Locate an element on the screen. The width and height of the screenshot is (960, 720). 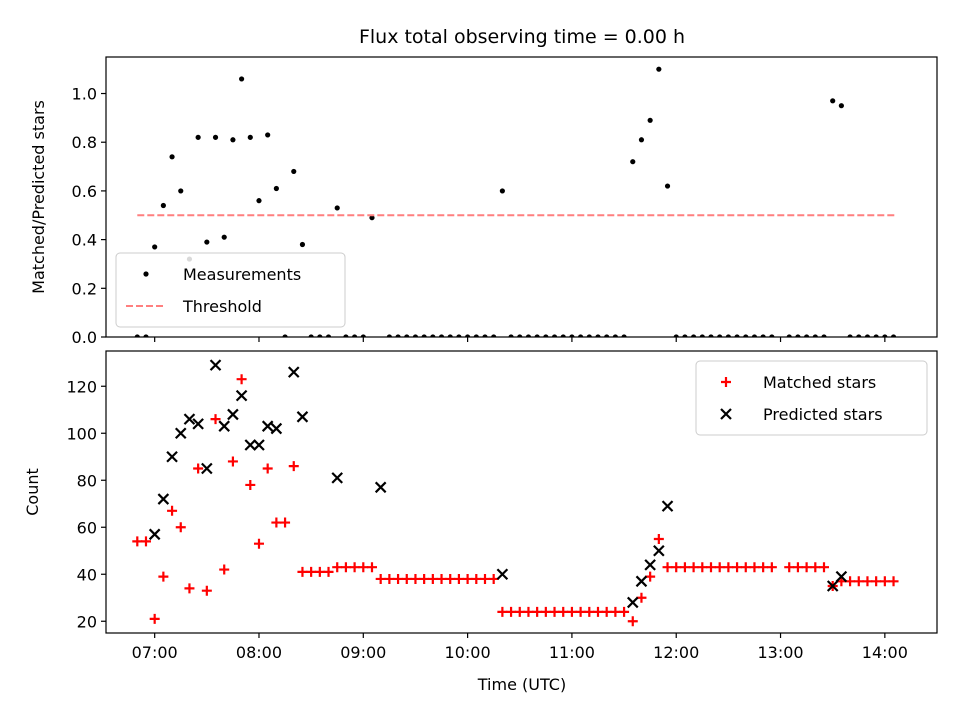
top-panel-legend: Measurements Threshold is located at coordinates (230, 290).